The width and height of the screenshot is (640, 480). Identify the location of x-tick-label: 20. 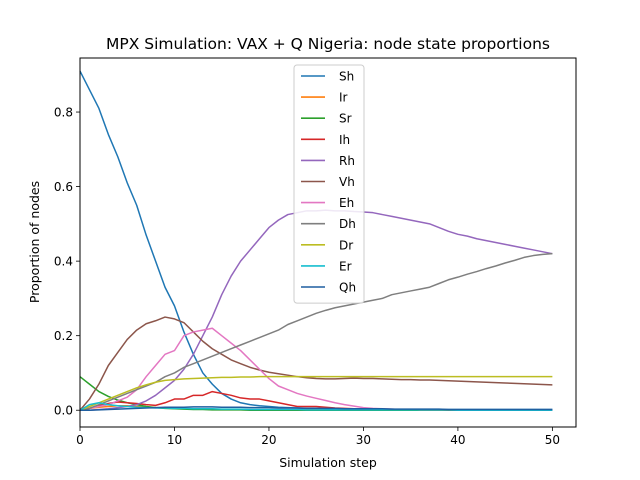
(268, 440).